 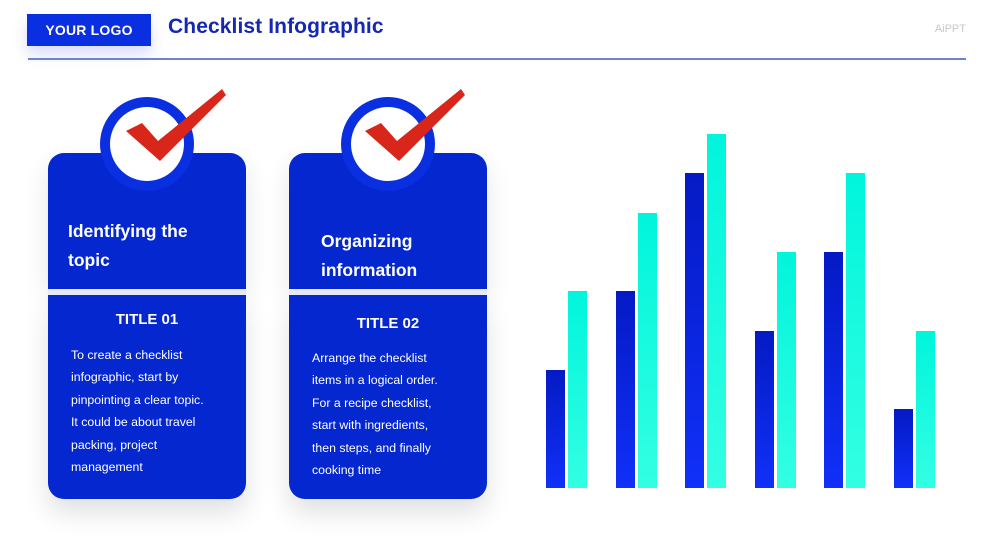 What do you see at coordinates (369, 255) in the screenshot?
I see `card-heading: Organizing information` at bounding box center [369, 255].